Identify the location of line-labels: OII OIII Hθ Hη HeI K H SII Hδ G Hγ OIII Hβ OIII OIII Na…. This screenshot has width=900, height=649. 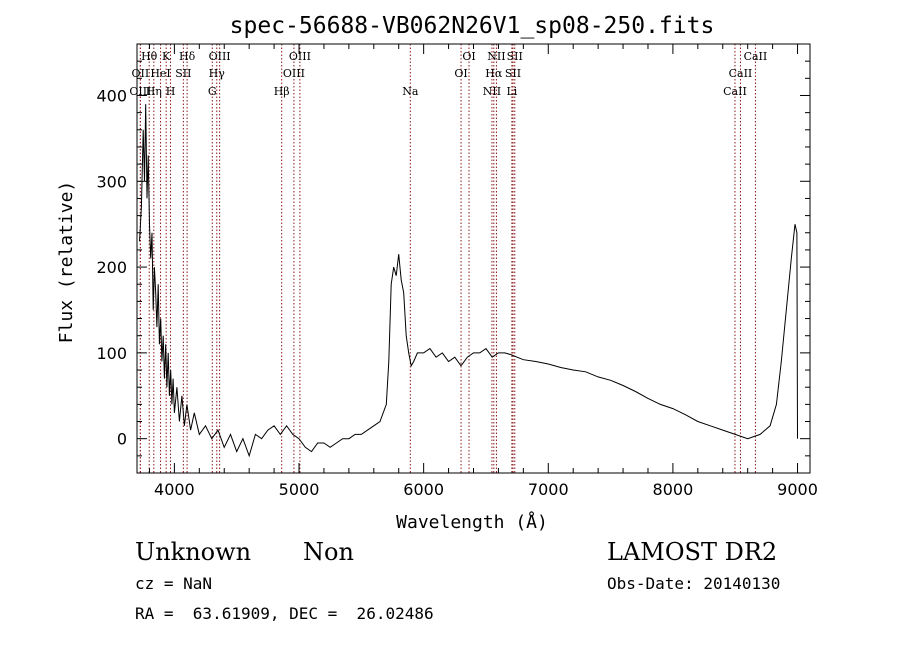
(448, 74).